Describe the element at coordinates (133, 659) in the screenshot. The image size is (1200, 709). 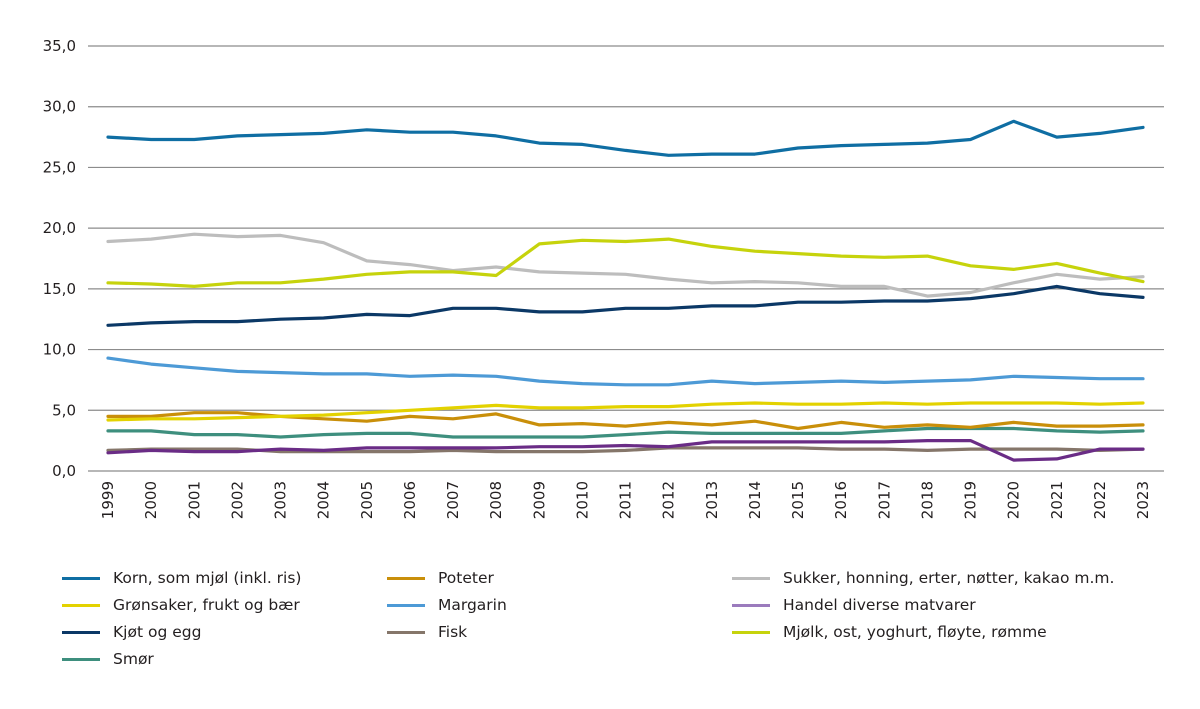
I see `legend-label: Smør` at that location.